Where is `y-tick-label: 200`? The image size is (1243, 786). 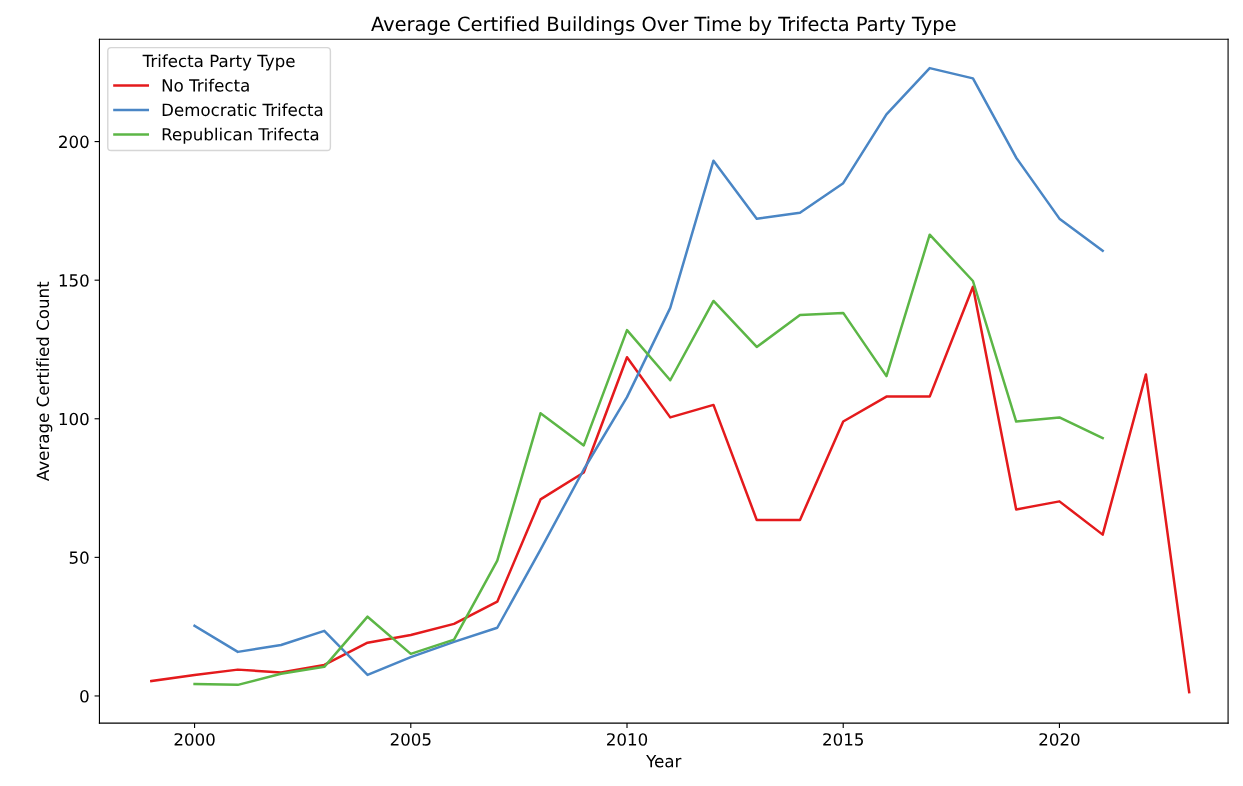 y-tick-label: 200 is located at coordinates (74, 142).